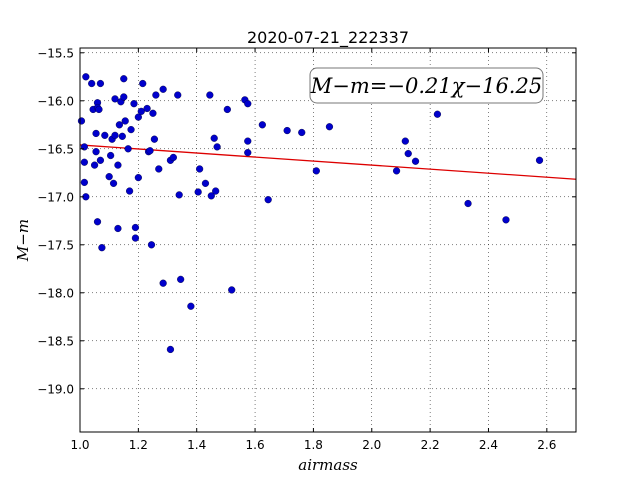 Image resolution: width=640 pixels, height=480 pixels. Describe the element at coordinates (55, 149) in the screenshot. I see `y-tick-label: −16.5` at that location.